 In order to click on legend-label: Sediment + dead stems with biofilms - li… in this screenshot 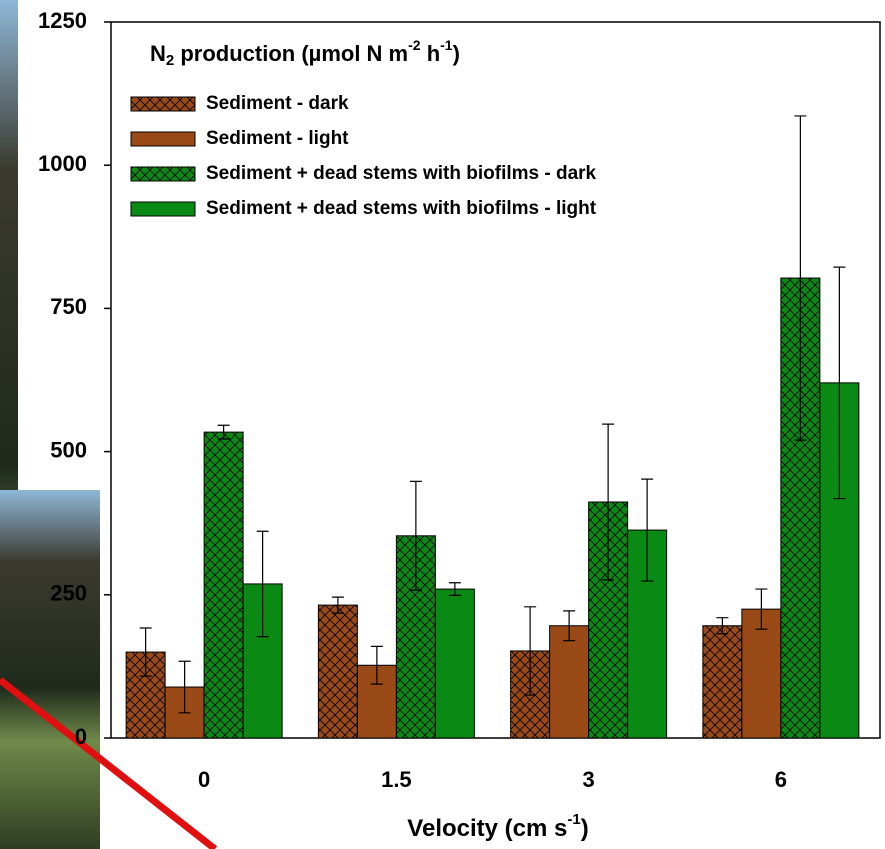, I will do `click(401, 208)`.